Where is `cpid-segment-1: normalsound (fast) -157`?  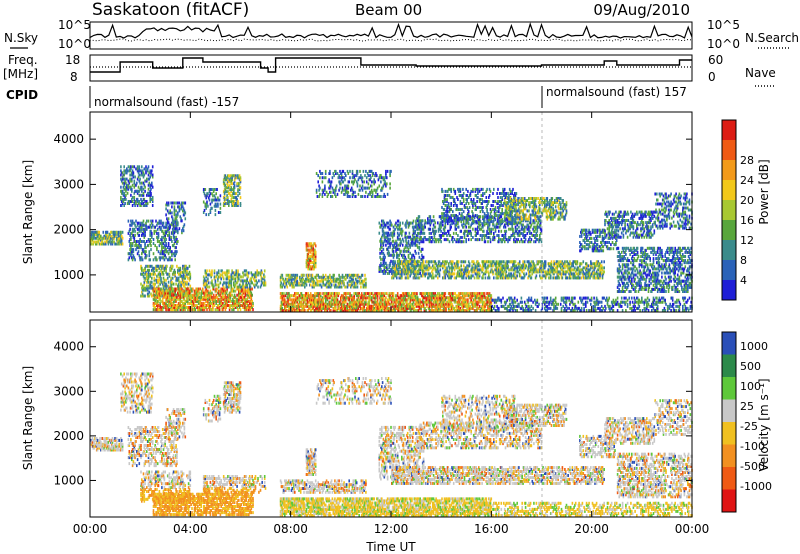
cpid-segment-1: normalsound (fast) -157 is located at coordinates (166, 102).